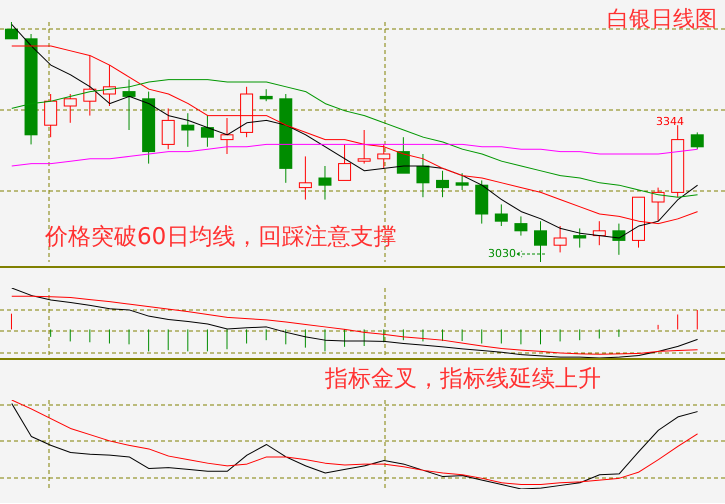 Image resolution: width=725 pixels, height=504 pixels. Describe the element at coordinates (662, 20) in the screenshot. I see `chart-title: 白银日线图` at that location.